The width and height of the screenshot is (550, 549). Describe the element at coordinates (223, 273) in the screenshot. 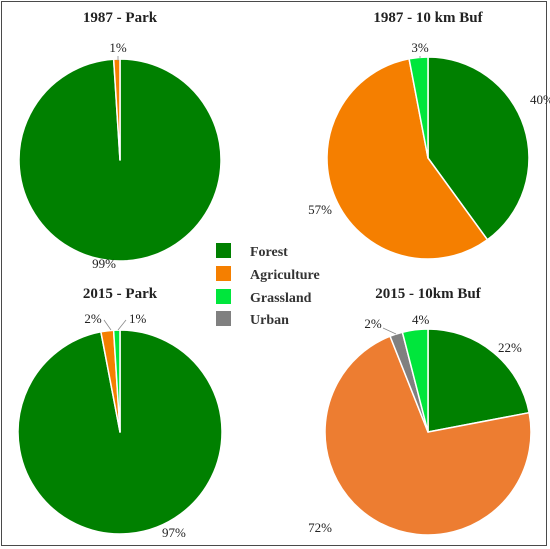

I see `legend-swatch-agriculture` at that location.